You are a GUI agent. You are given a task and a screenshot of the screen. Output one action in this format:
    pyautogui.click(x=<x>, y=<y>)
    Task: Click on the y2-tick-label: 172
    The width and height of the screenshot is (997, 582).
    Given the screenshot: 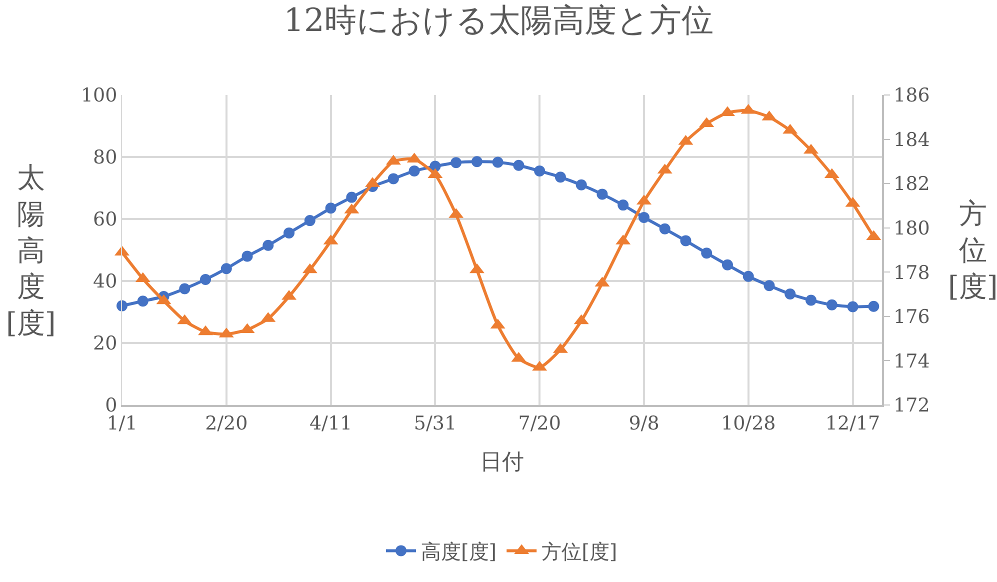 What is the action you would take?
    pyautogui.click(x=912, y=405)
    